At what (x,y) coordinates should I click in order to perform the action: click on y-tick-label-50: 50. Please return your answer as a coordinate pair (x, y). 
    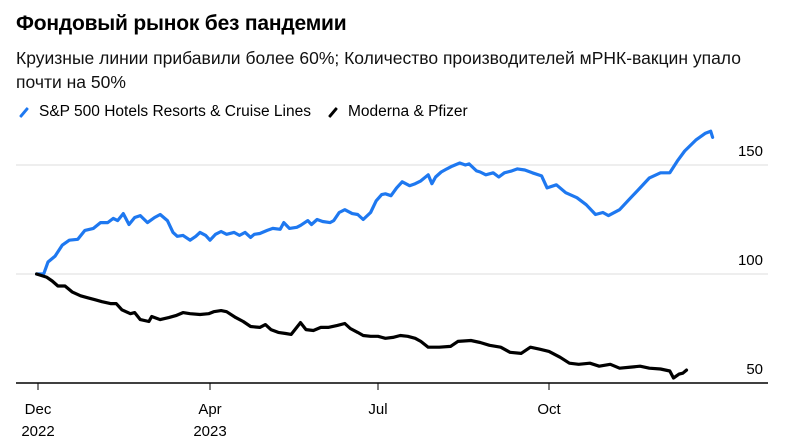
    Looking at the image, I should click on (754, 369).